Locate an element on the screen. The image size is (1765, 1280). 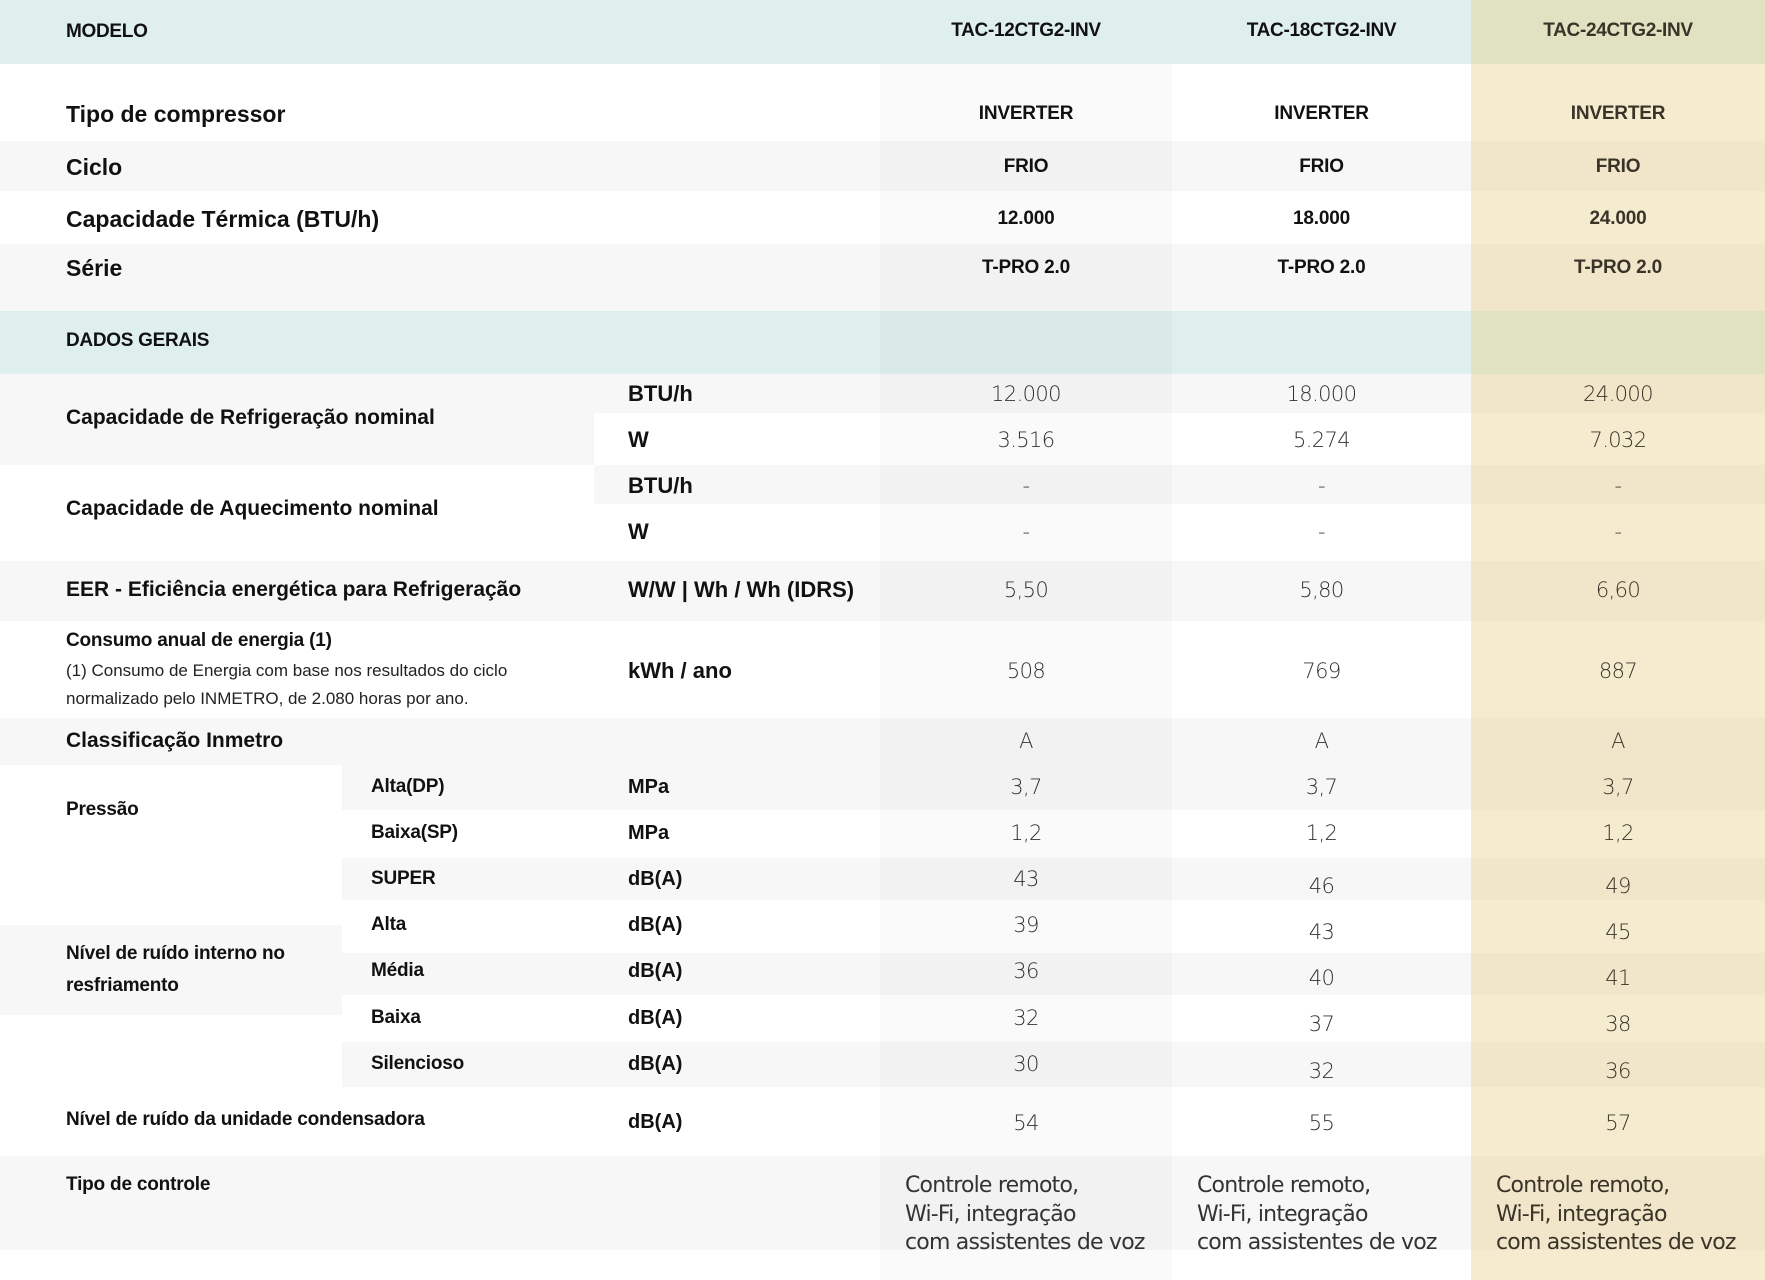
value-cell-model-1: A is located at coordinates (1026, 741).